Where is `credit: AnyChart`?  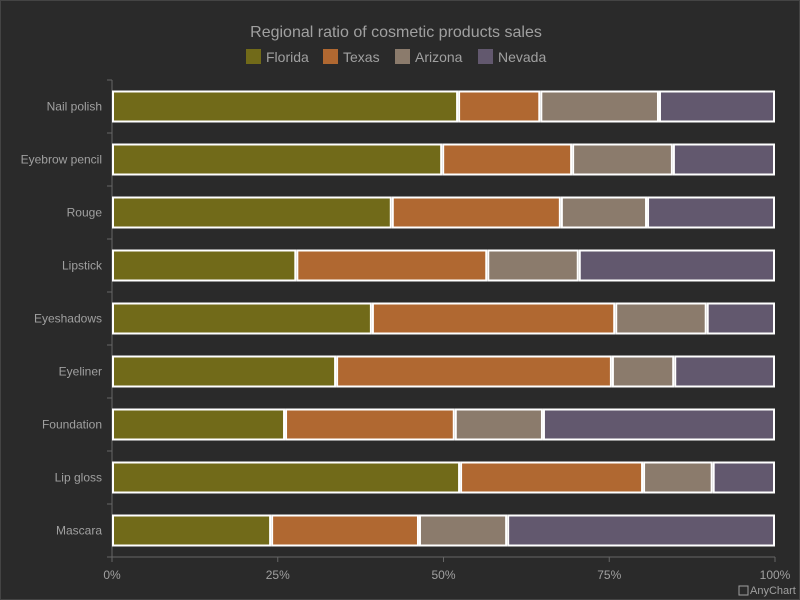 credit: AnyChart is located at coordinates (767, 591).